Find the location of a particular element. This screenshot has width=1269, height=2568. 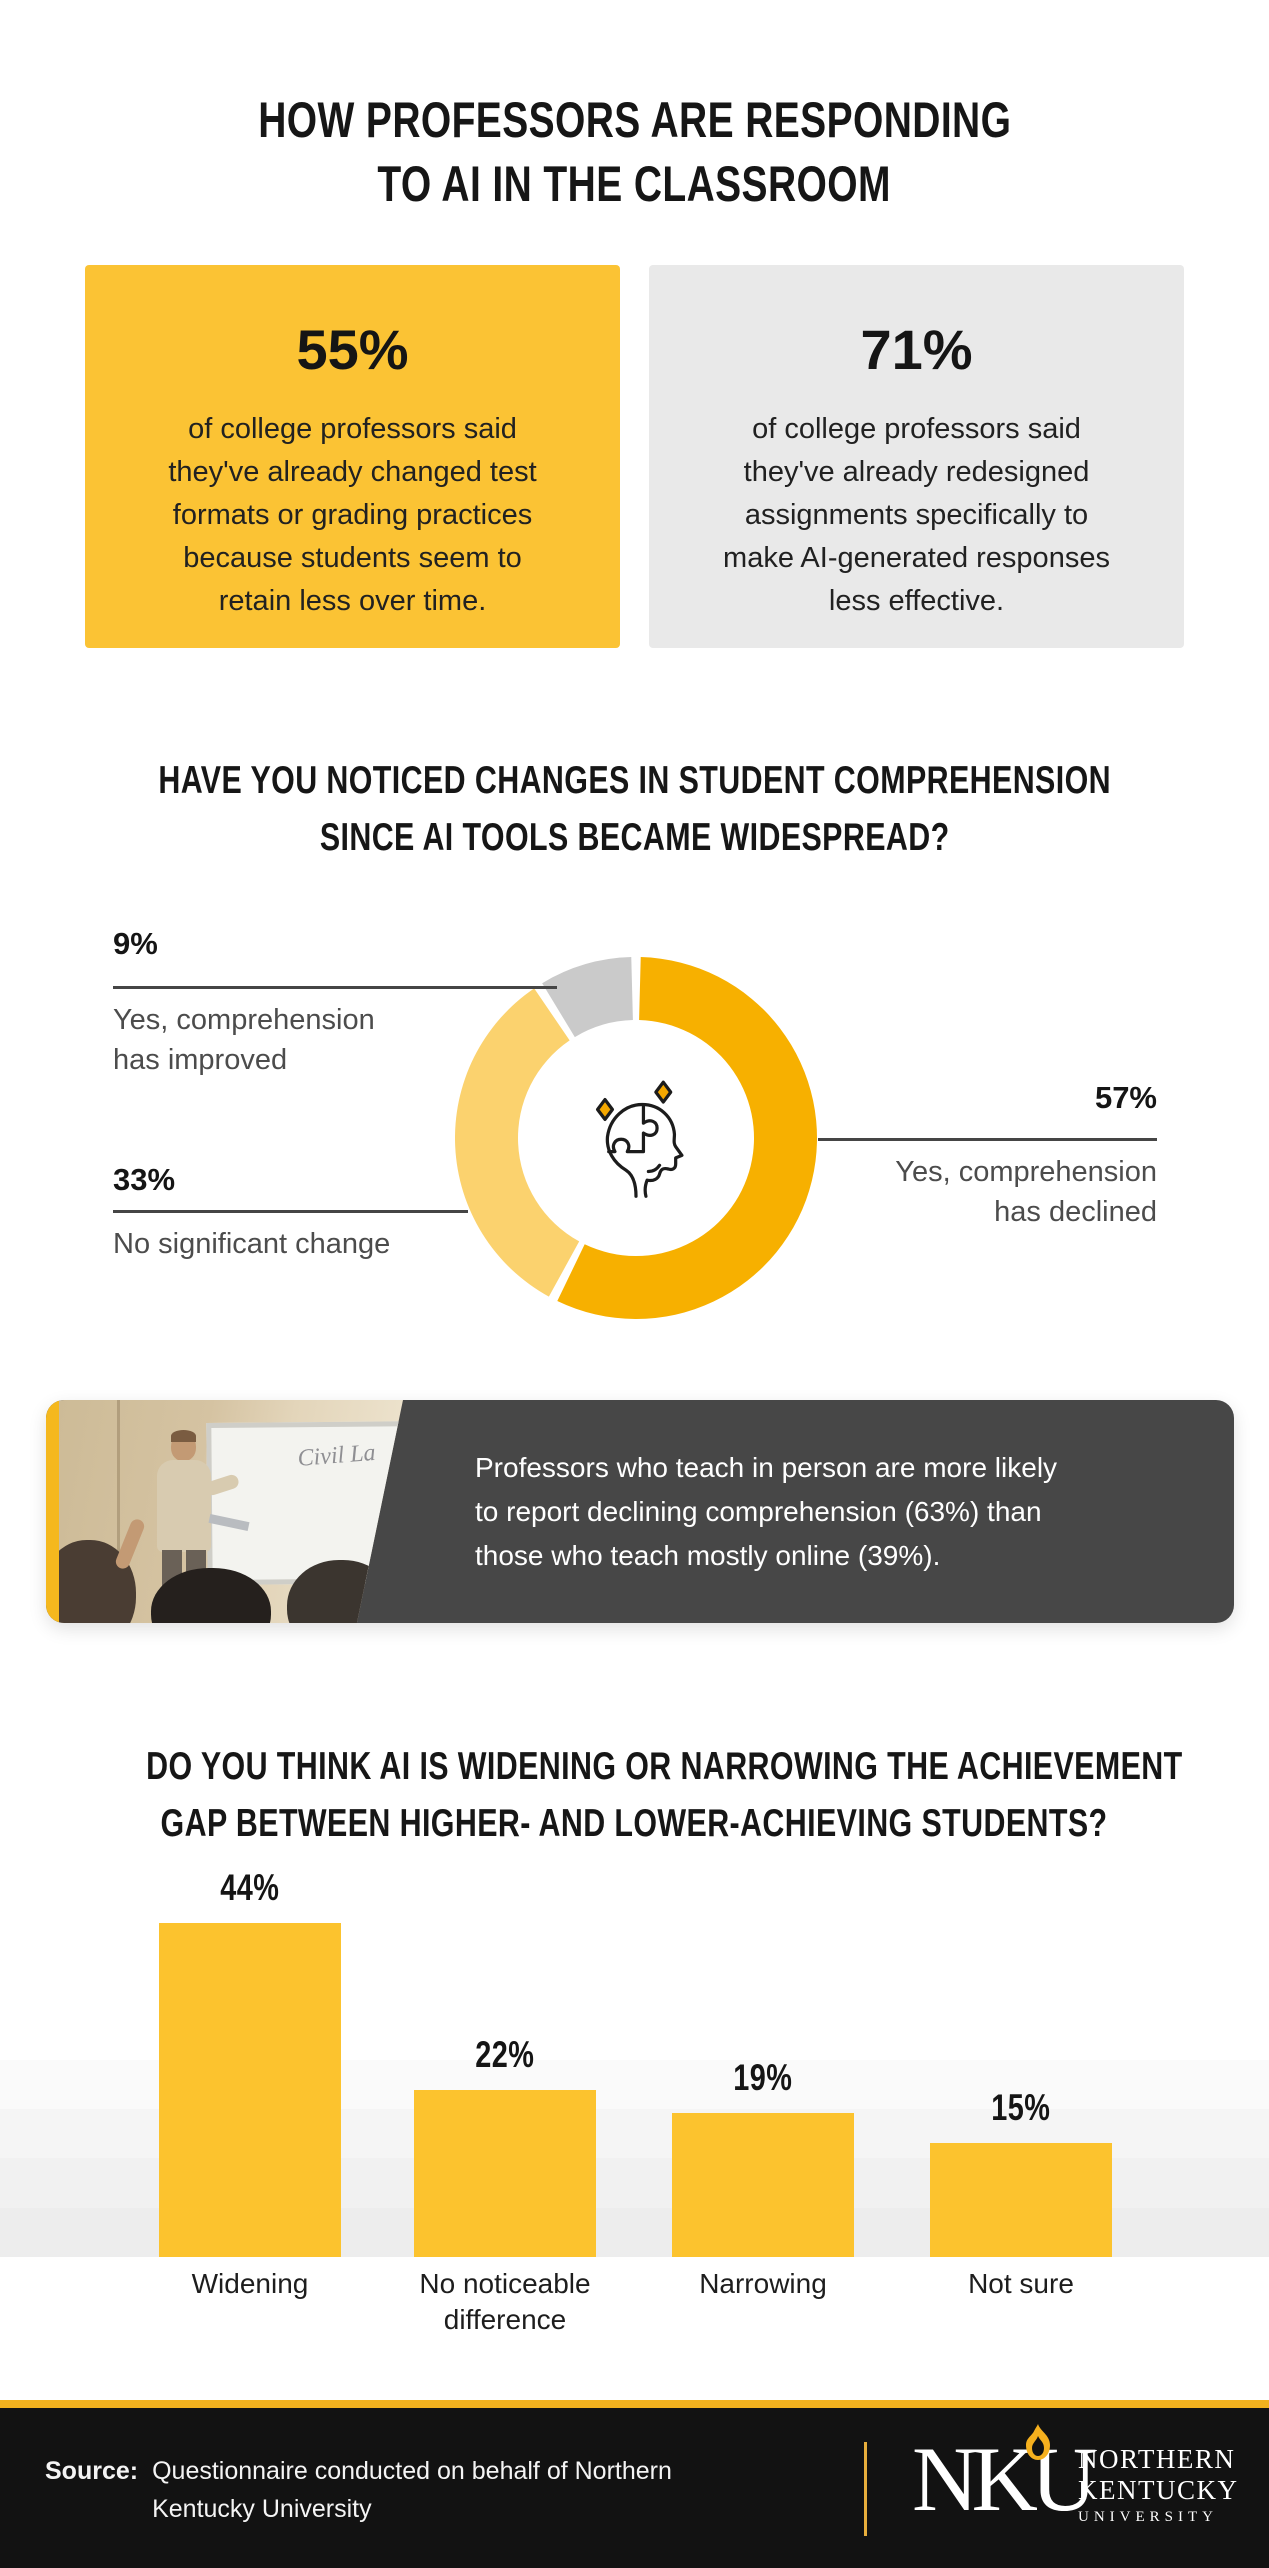

stat-text-line: because students seem to is located at coordinates (352, 558).